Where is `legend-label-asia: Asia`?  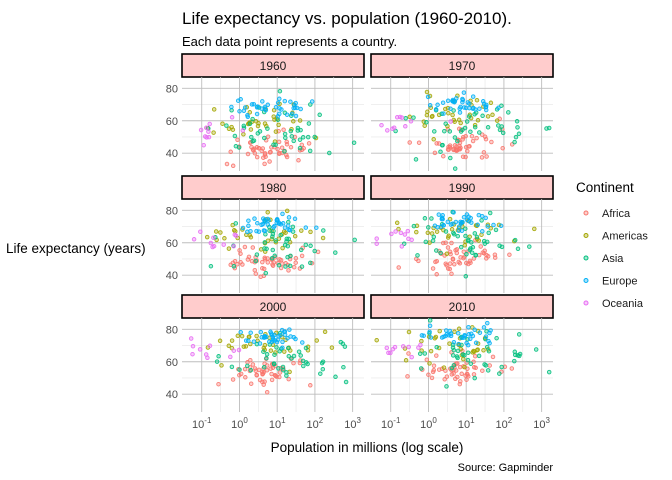 legend-label-asia: Asia is located at coordinates (613, 259).